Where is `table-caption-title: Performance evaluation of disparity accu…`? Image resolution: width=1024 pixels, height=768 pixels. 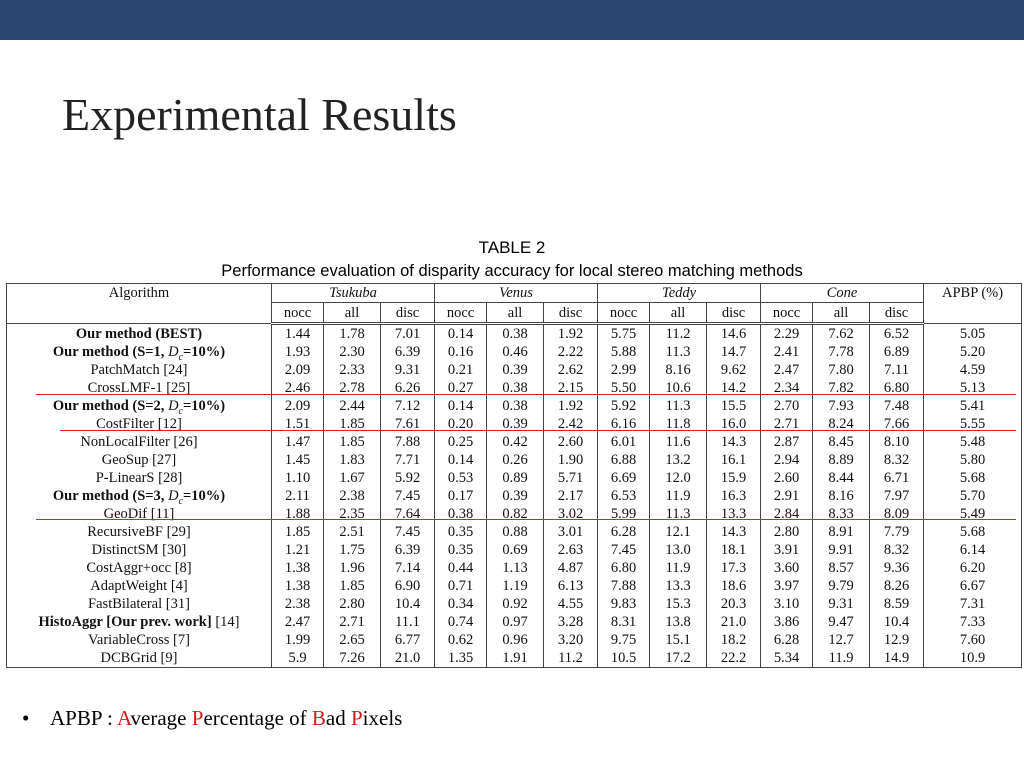
table-caption-title: Performance evaluation of disparity accu… is located at coordinates (512, 271).